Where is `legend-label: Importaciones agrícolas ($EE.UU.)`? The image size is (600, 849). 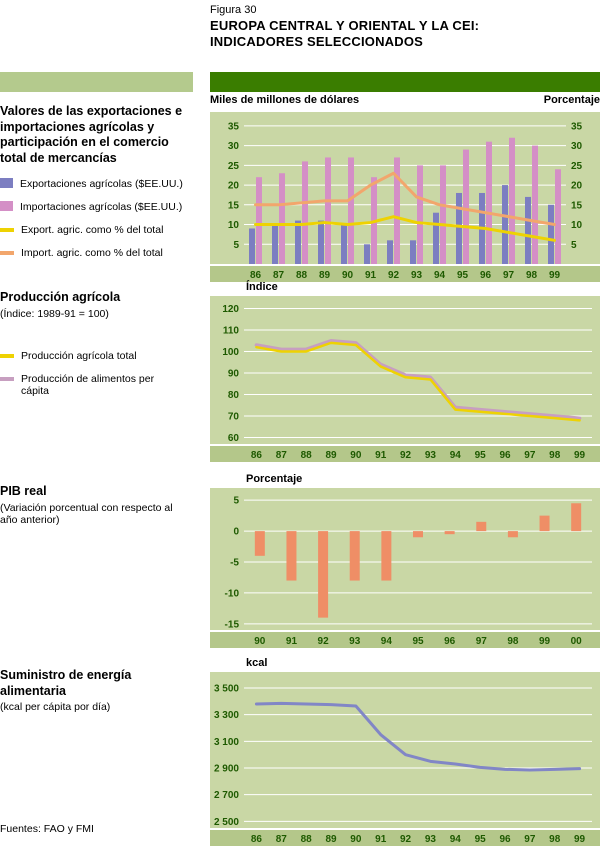
legend-label: Importaciones agrícolas ($EE.UU.) is located at coordinates (101, 207).